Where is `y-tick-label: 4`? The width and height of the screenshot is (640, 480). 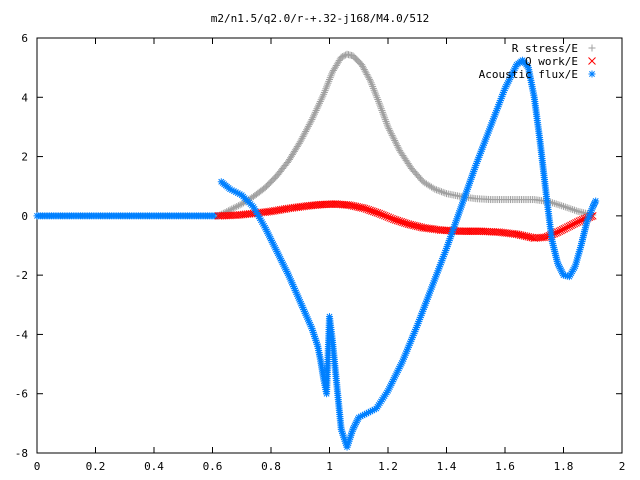 y-tick-label: 4 is located at coordinates (24, 97).